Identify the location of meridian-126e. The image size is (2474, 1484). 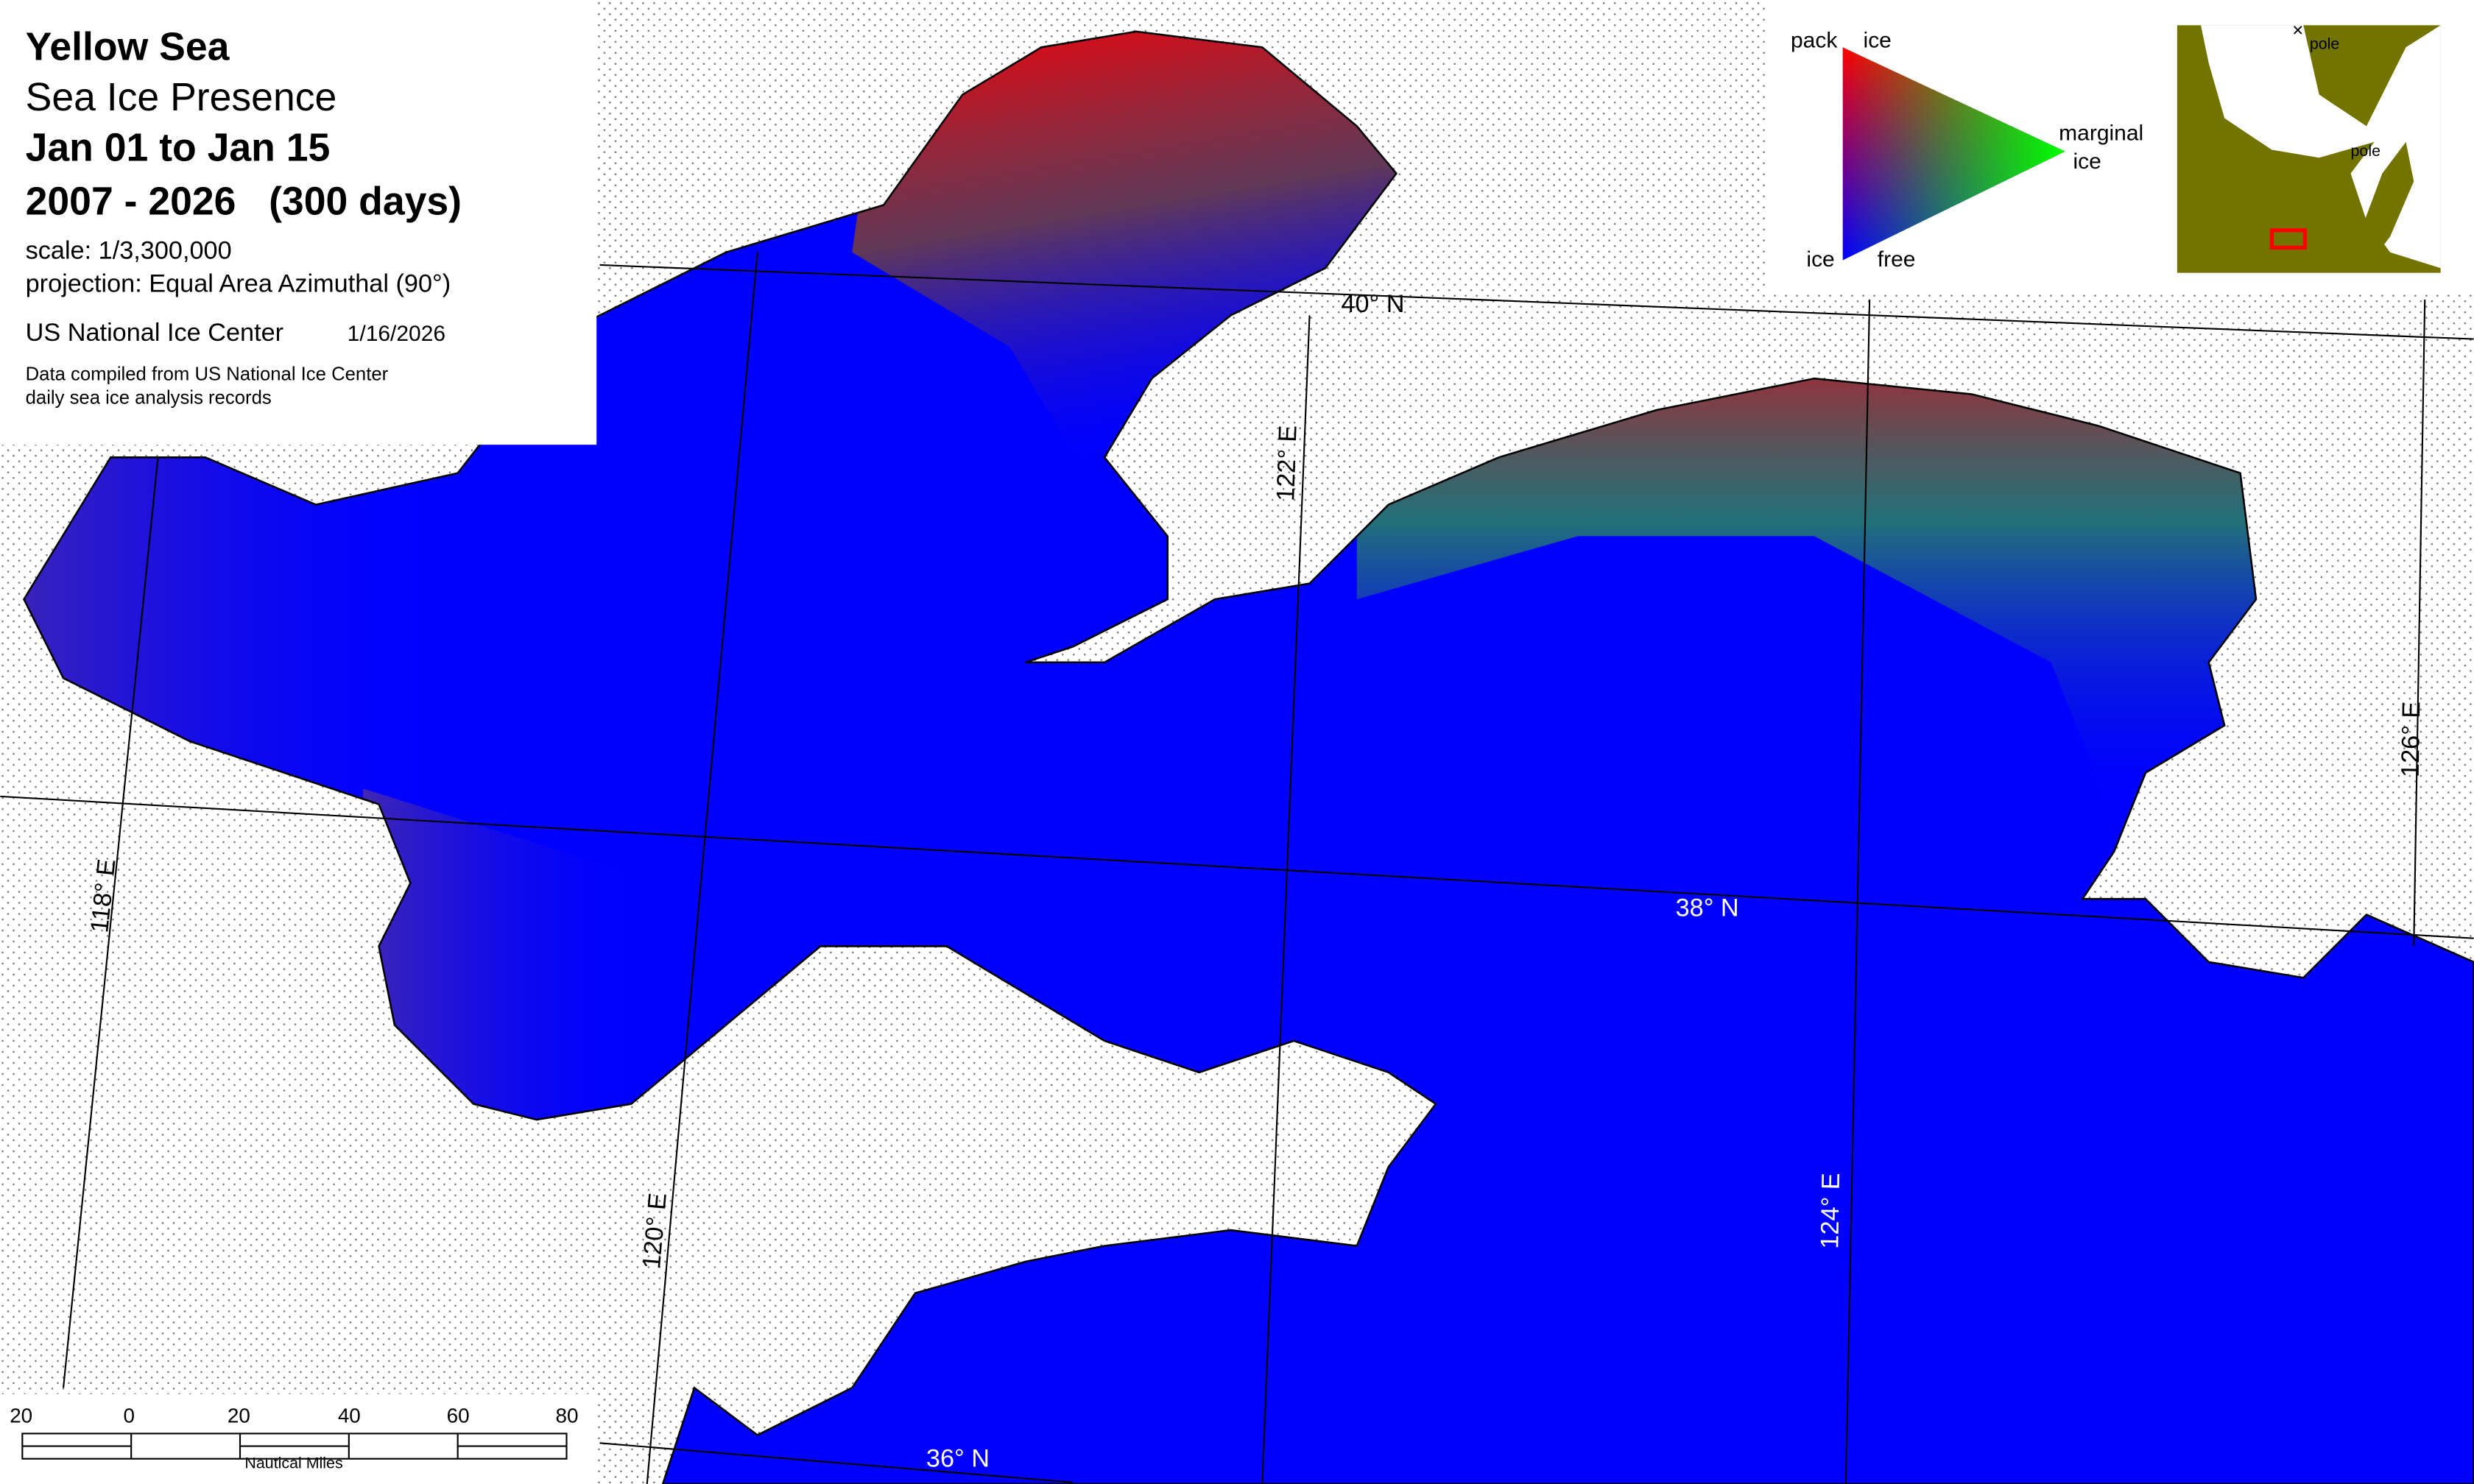
(2419, 623).